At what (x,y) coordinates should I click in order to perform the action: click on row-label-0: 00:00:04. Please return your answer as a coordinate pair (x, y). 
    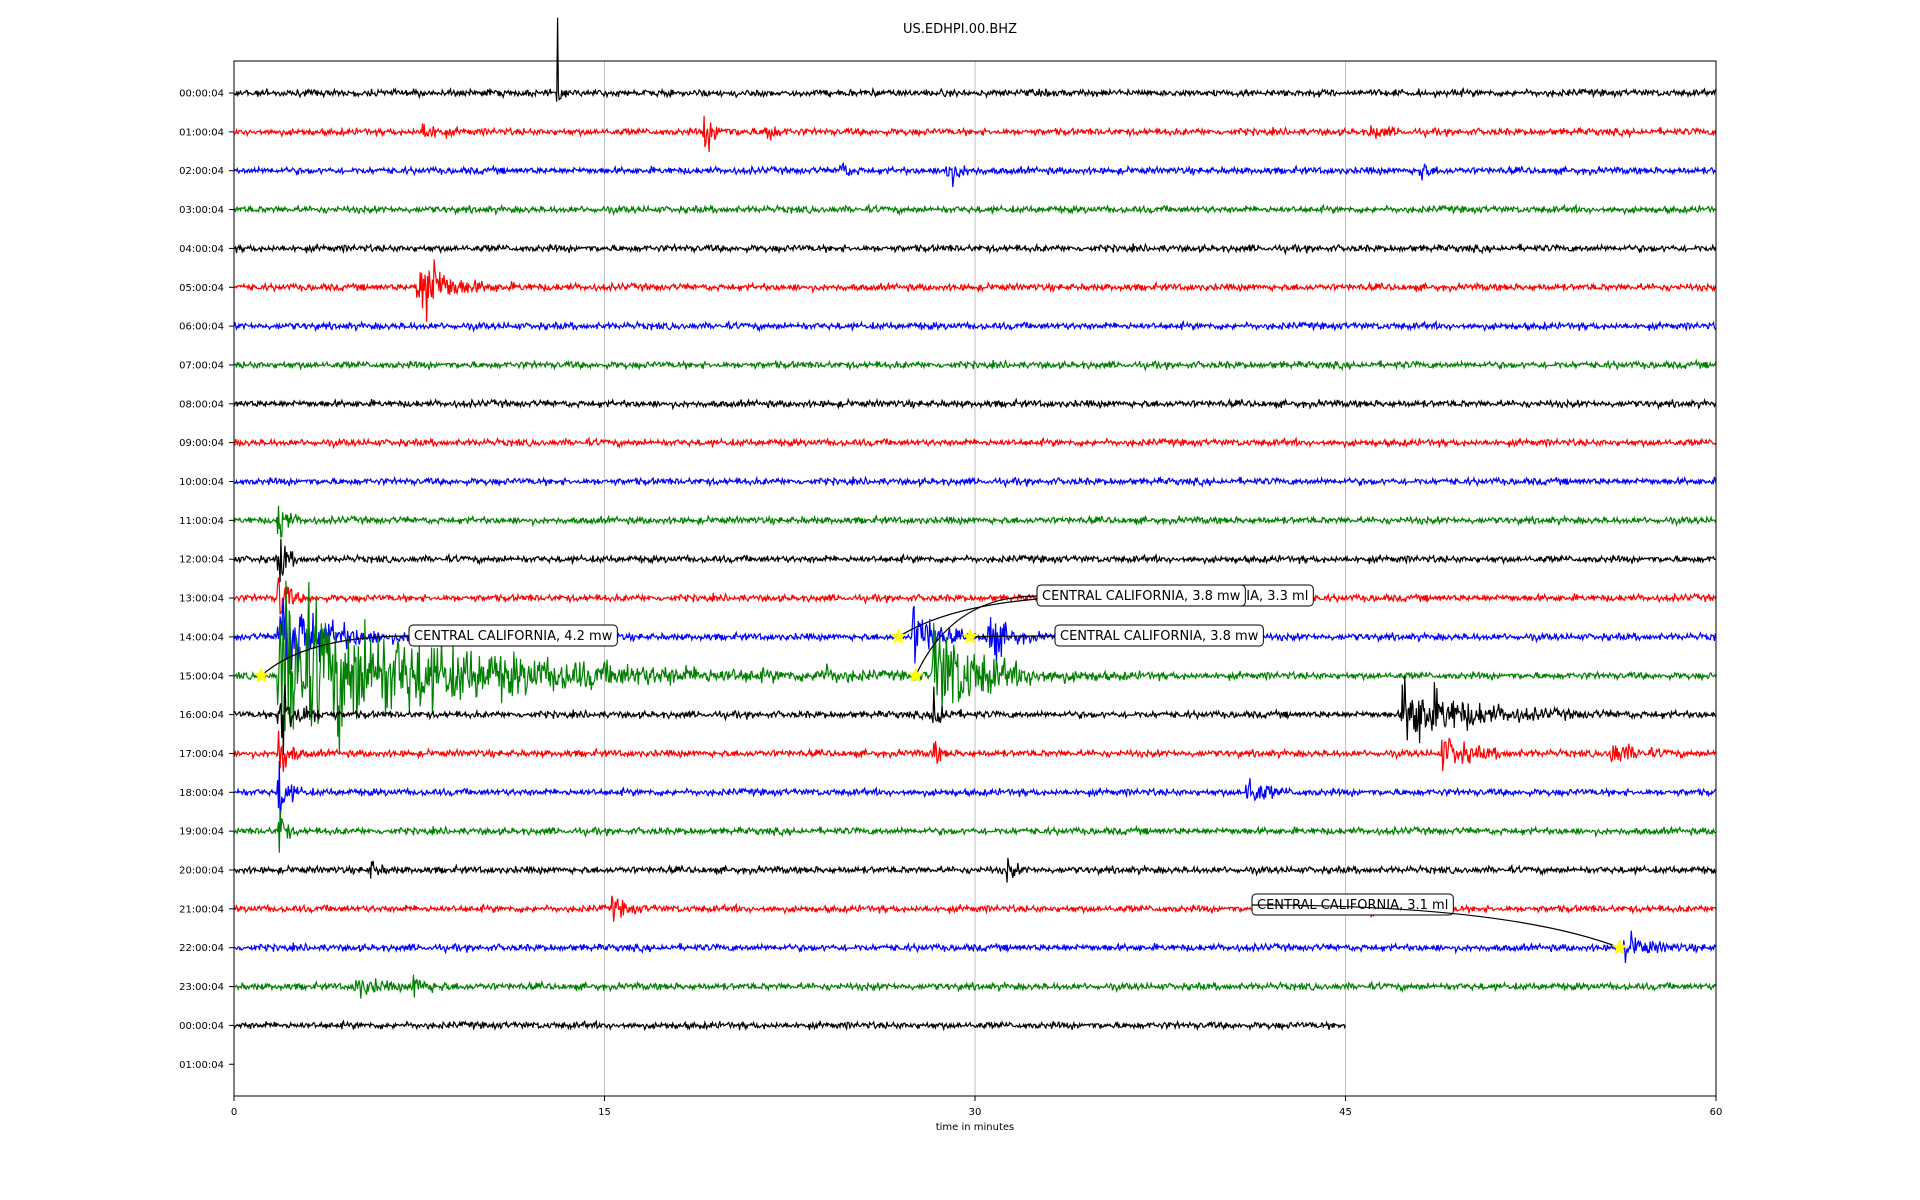
    Looking at the image, I should click on (201, 94).